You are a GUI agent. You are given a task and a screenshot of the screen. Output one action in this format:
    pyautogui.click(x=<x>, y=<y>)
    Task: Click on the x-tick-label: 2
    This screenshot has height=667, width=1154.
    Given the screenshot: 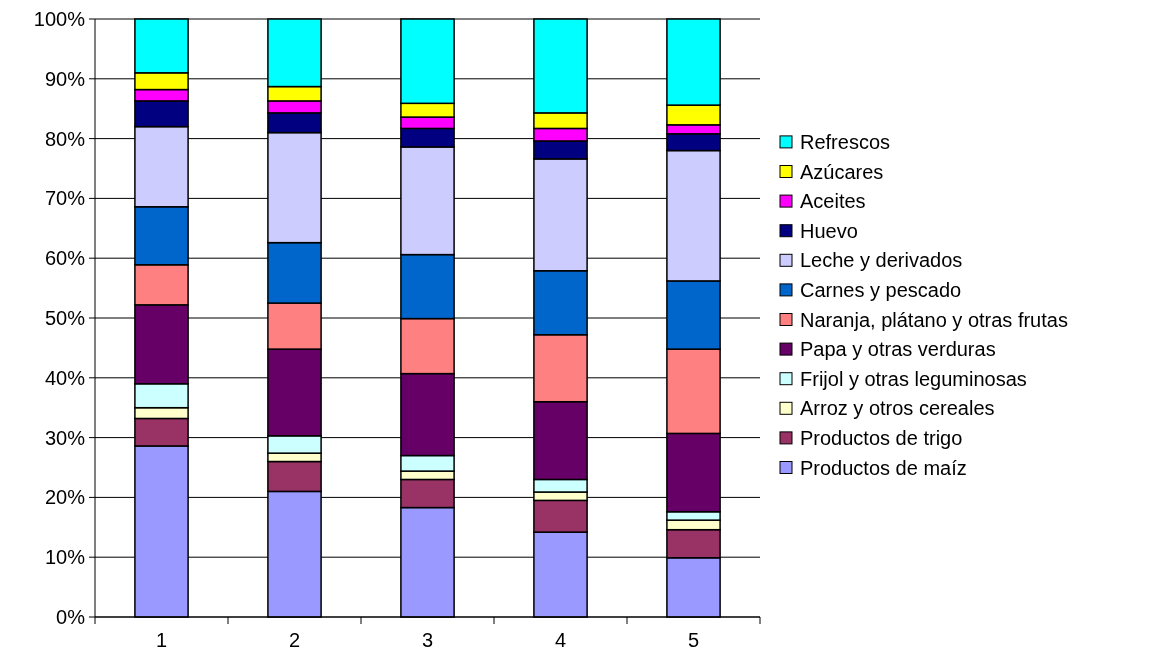 What is the action you would take?
    pyautogui.click(x=294, y=640)
    